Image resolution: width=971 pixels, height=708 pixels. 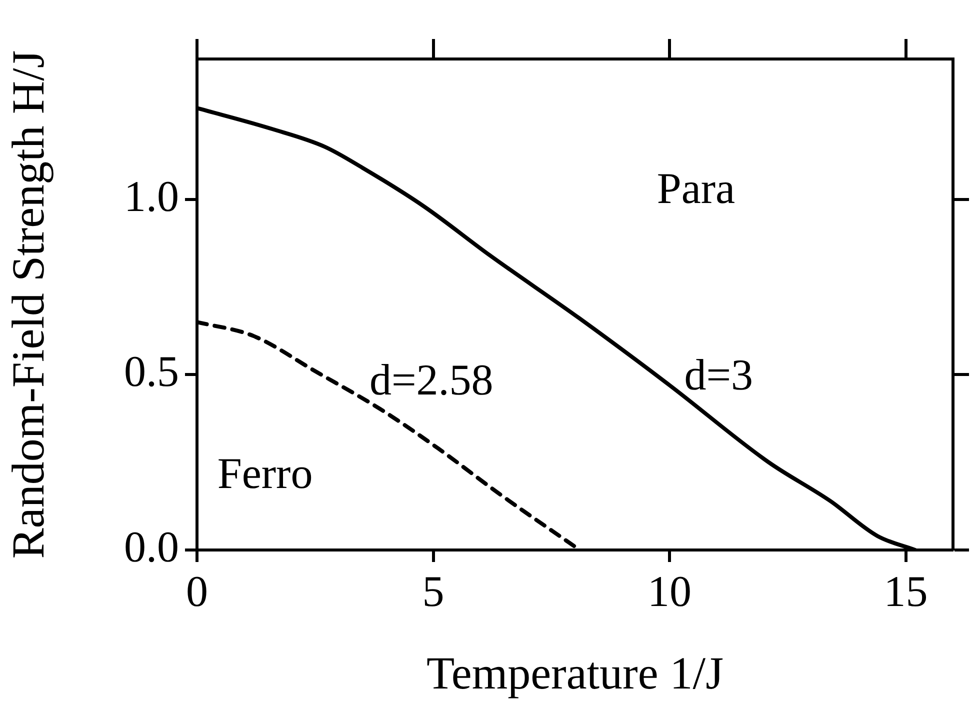 I want to click on annotation: d=2.58, so click(x=431, y=380).